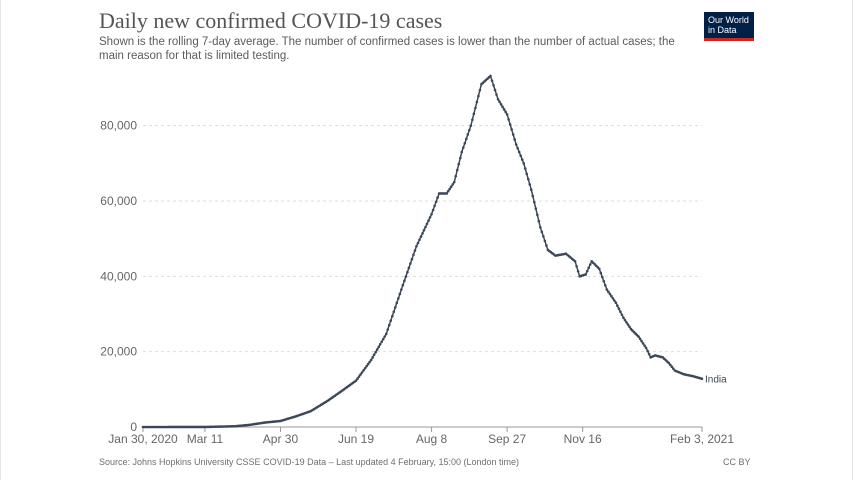  What do you see at coordinates (716, 379) in the screenshot?
I see `series-label-india: India` at bounding box center [716, 379].